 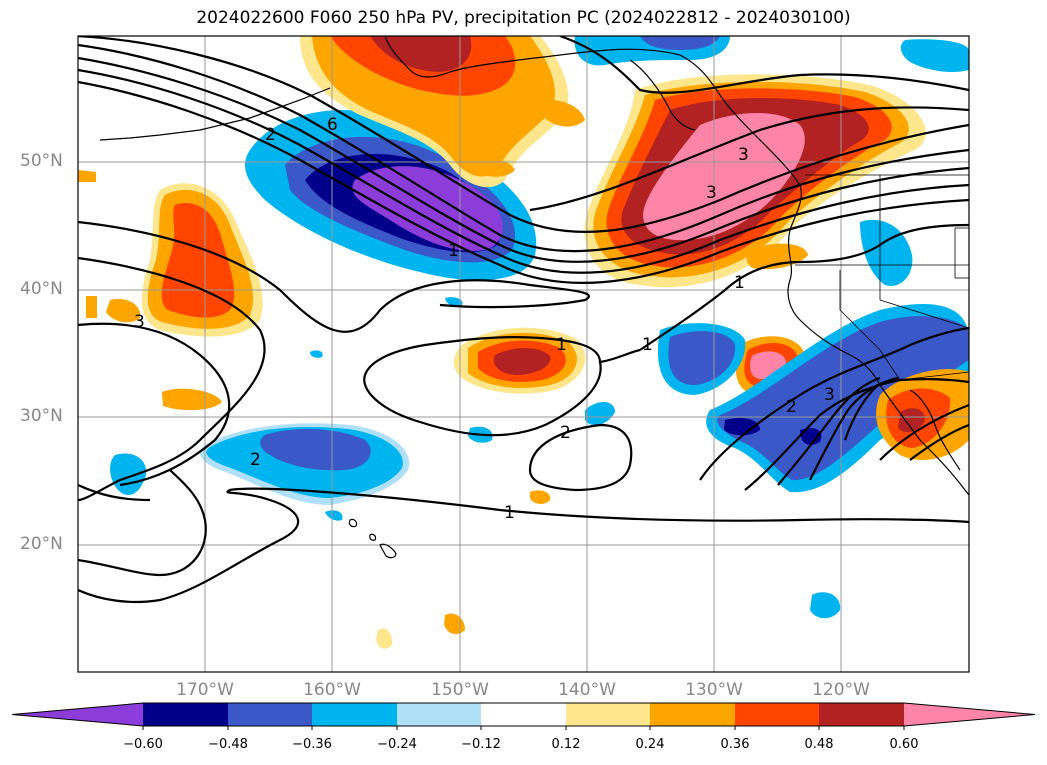 What do you see at coordinates (312, 744) in the screenshot?
I see `colorbar-tick: −0.36` at bounding box center [312, 744].